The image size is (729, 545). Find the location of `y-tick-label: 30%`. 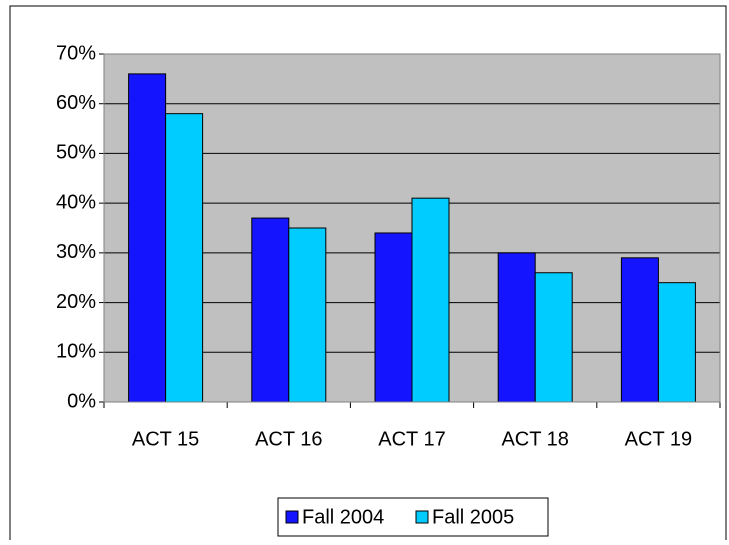

y-tick-label: 30% is located at coordinates (76, 252).